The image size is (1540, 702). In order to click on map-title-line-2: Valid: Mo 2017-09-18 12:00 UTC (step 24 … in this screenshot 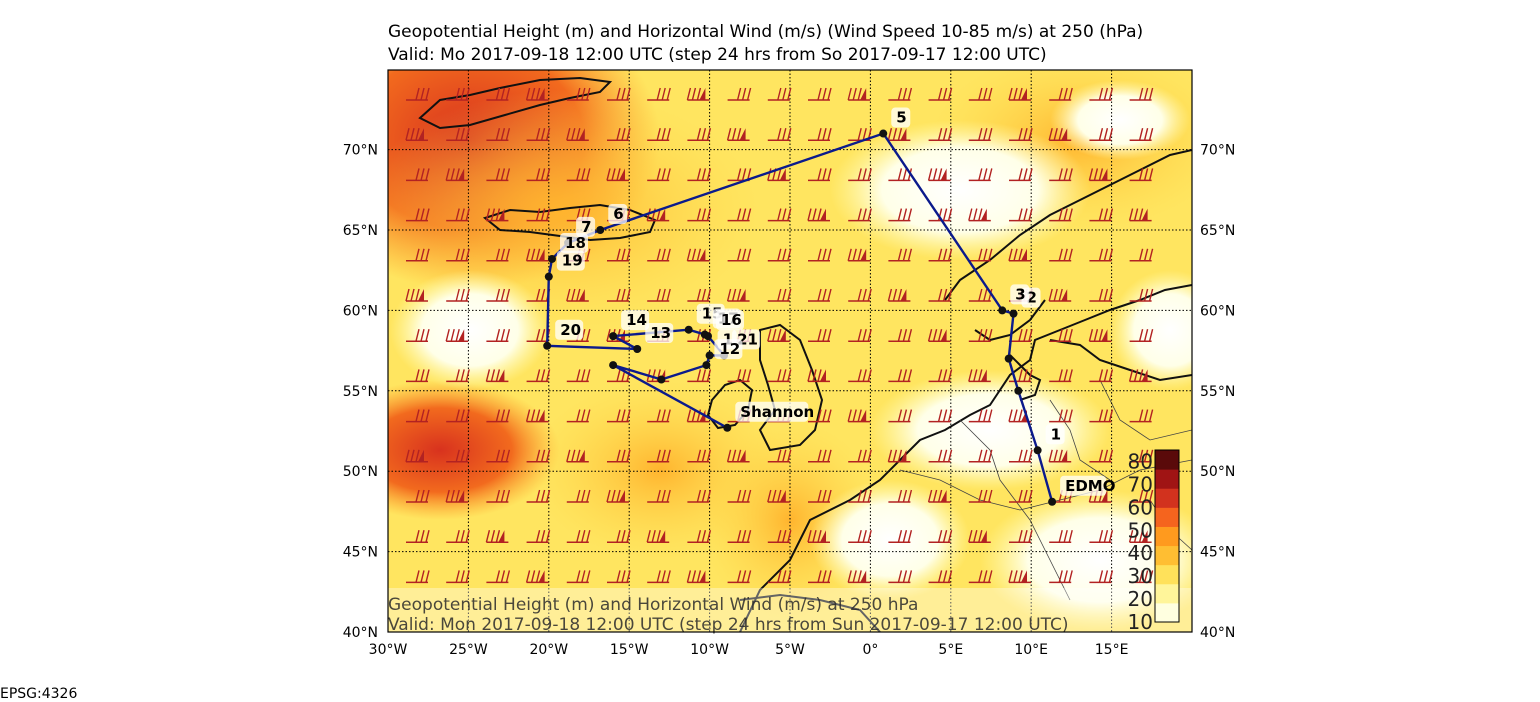, I will do `click(717, 55)`.